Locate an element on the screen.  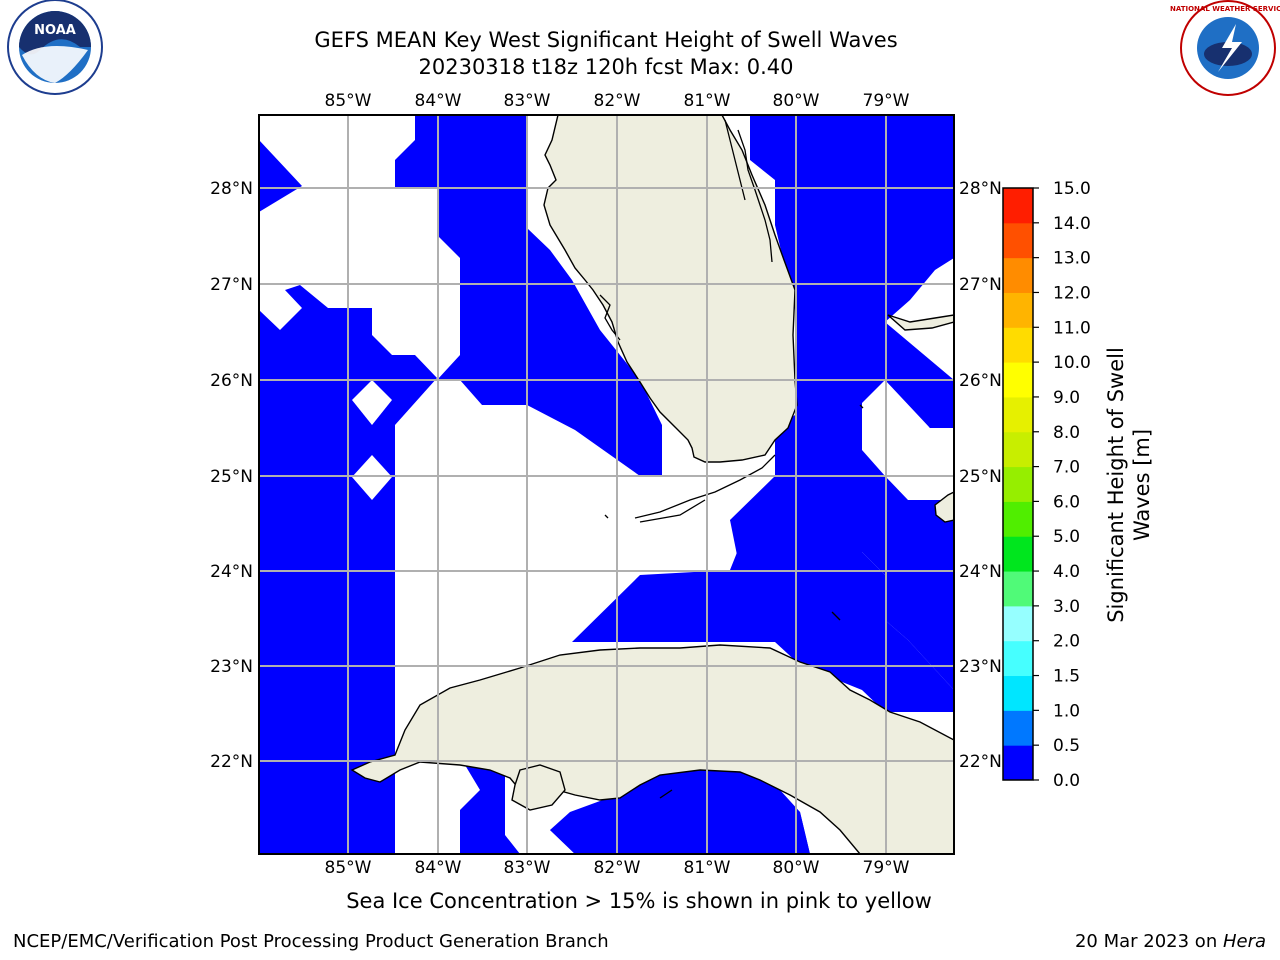
lat-labels-left: 28°N 27°N 26°N 25°N 24°N 23°N 22°N is located at coordinates (231, 475).